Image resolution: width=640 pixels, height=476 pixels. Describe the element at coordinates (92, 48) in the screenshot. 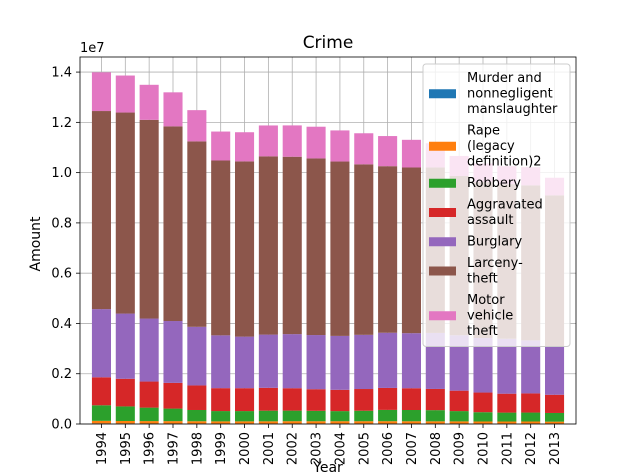

I see `y-axis-offset-text: 1e7` at that location.